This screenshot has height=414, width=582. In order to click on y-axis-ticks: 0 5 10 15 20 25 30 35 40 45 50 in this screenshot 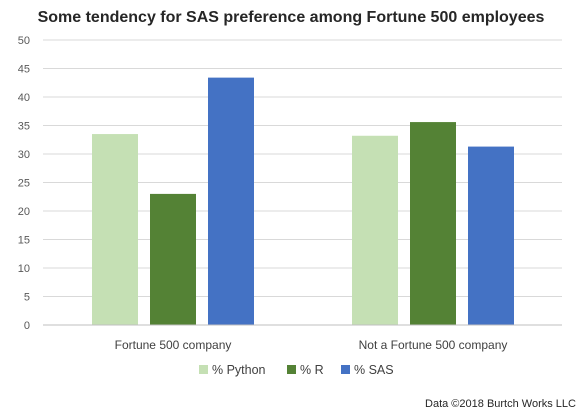, I will do `click(24, 183)`.